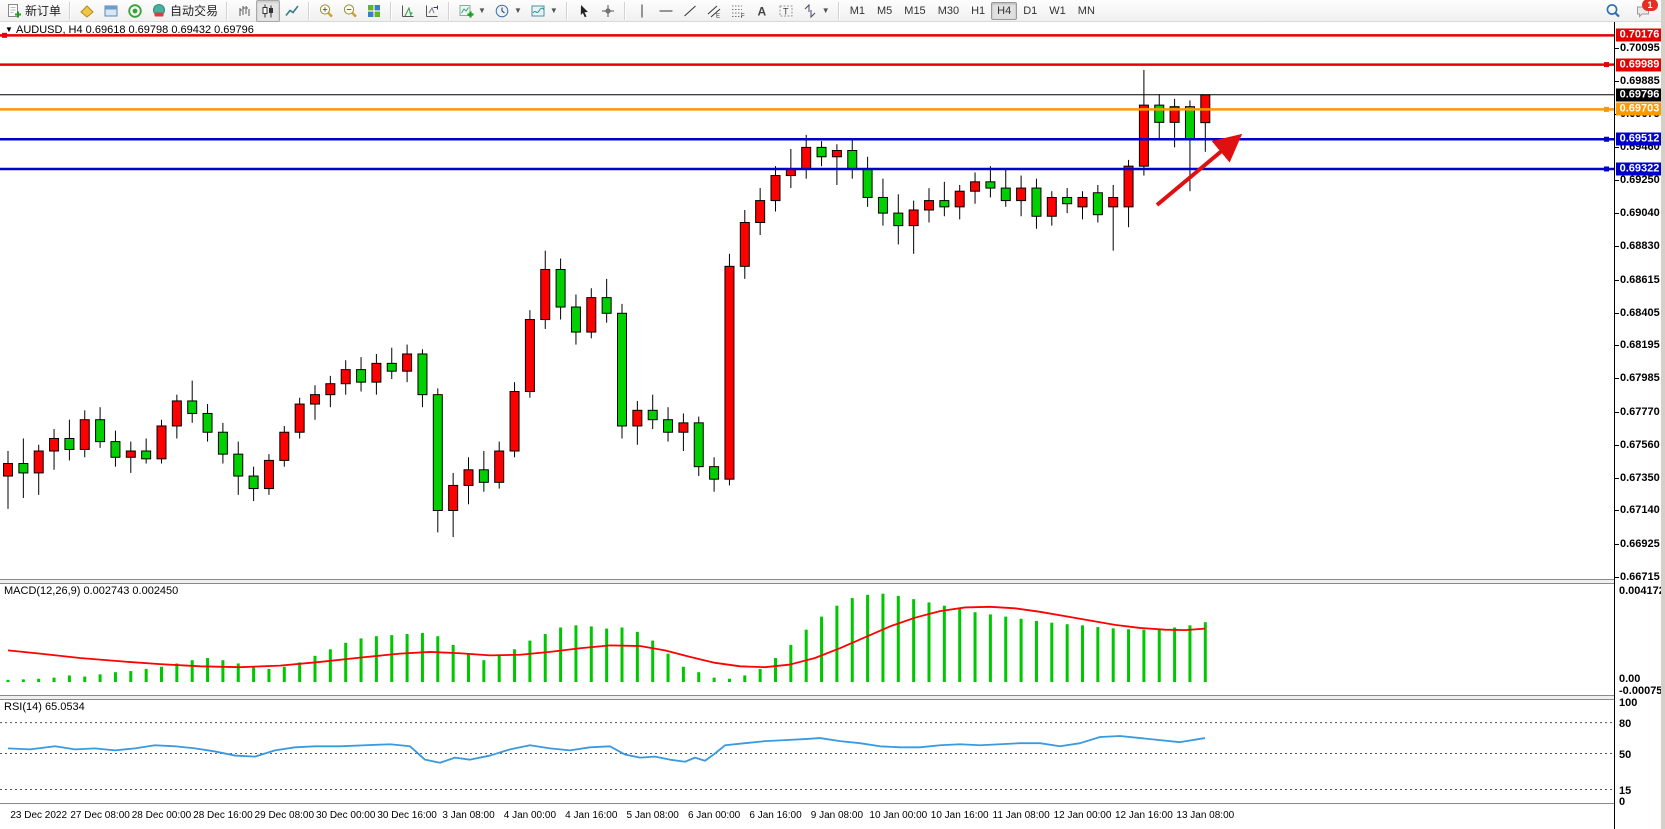 The width and height of the screenshot is (1665, 829). I want to click on indicator-axis-label: 0.004172, so click(1642, 591).